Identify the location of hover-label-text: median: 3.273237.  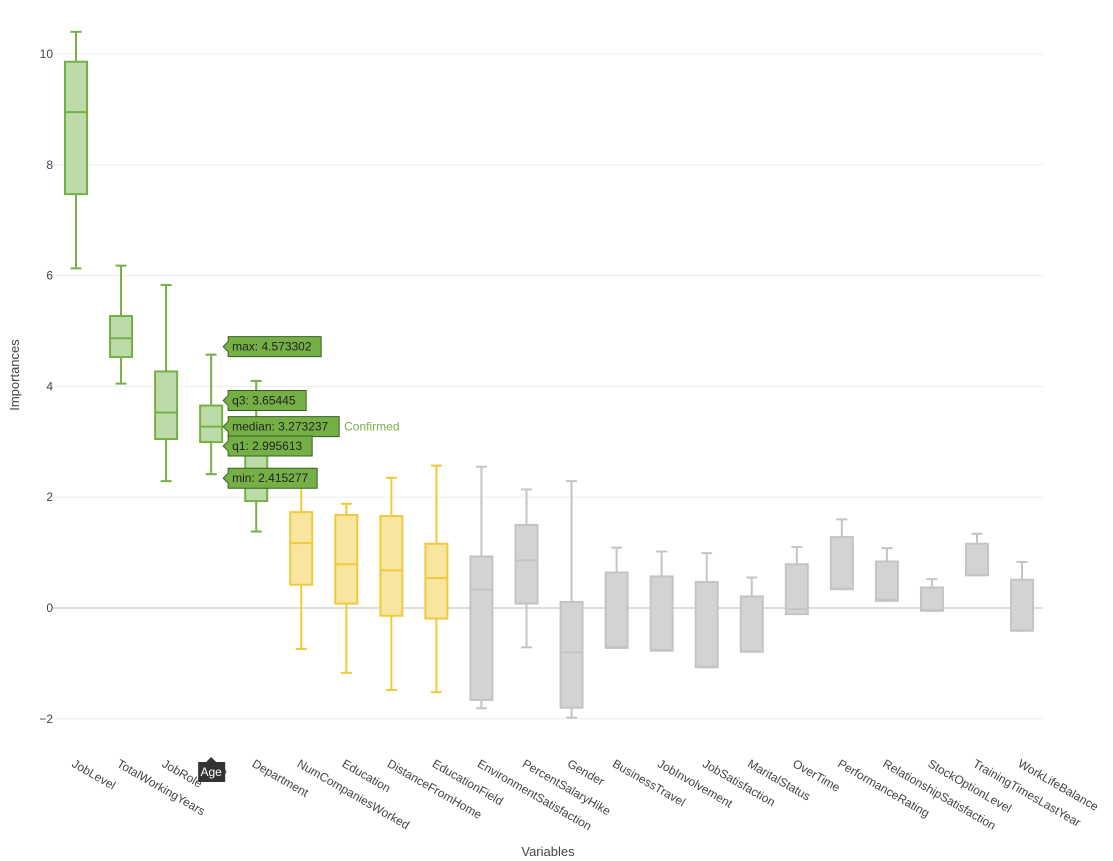
(280, 427).